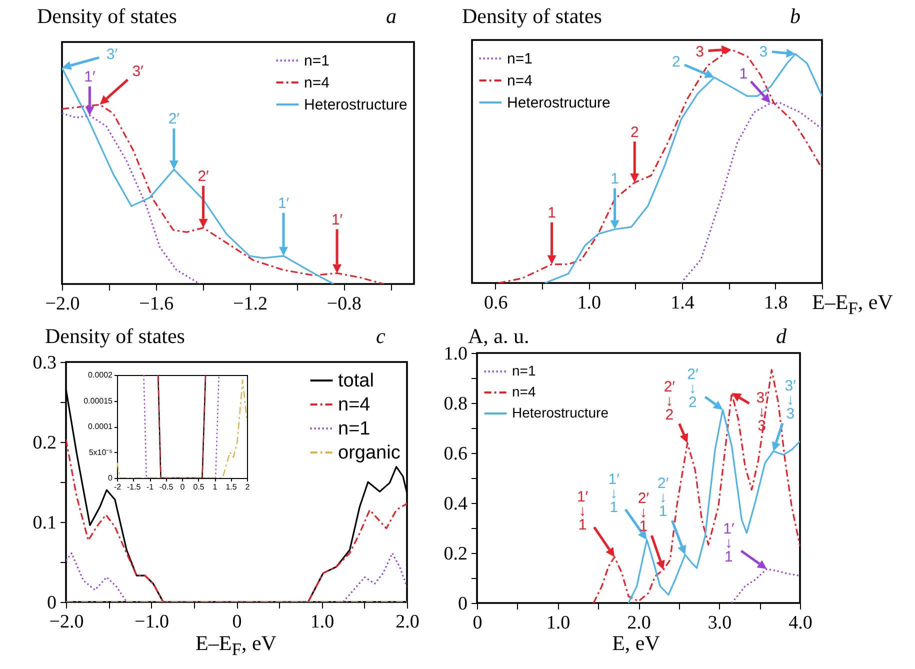  What do you see at coordinates (134, 487) in the screenshot?
I see `x-tick-label: -1.5` at bounding box center [134, 487].